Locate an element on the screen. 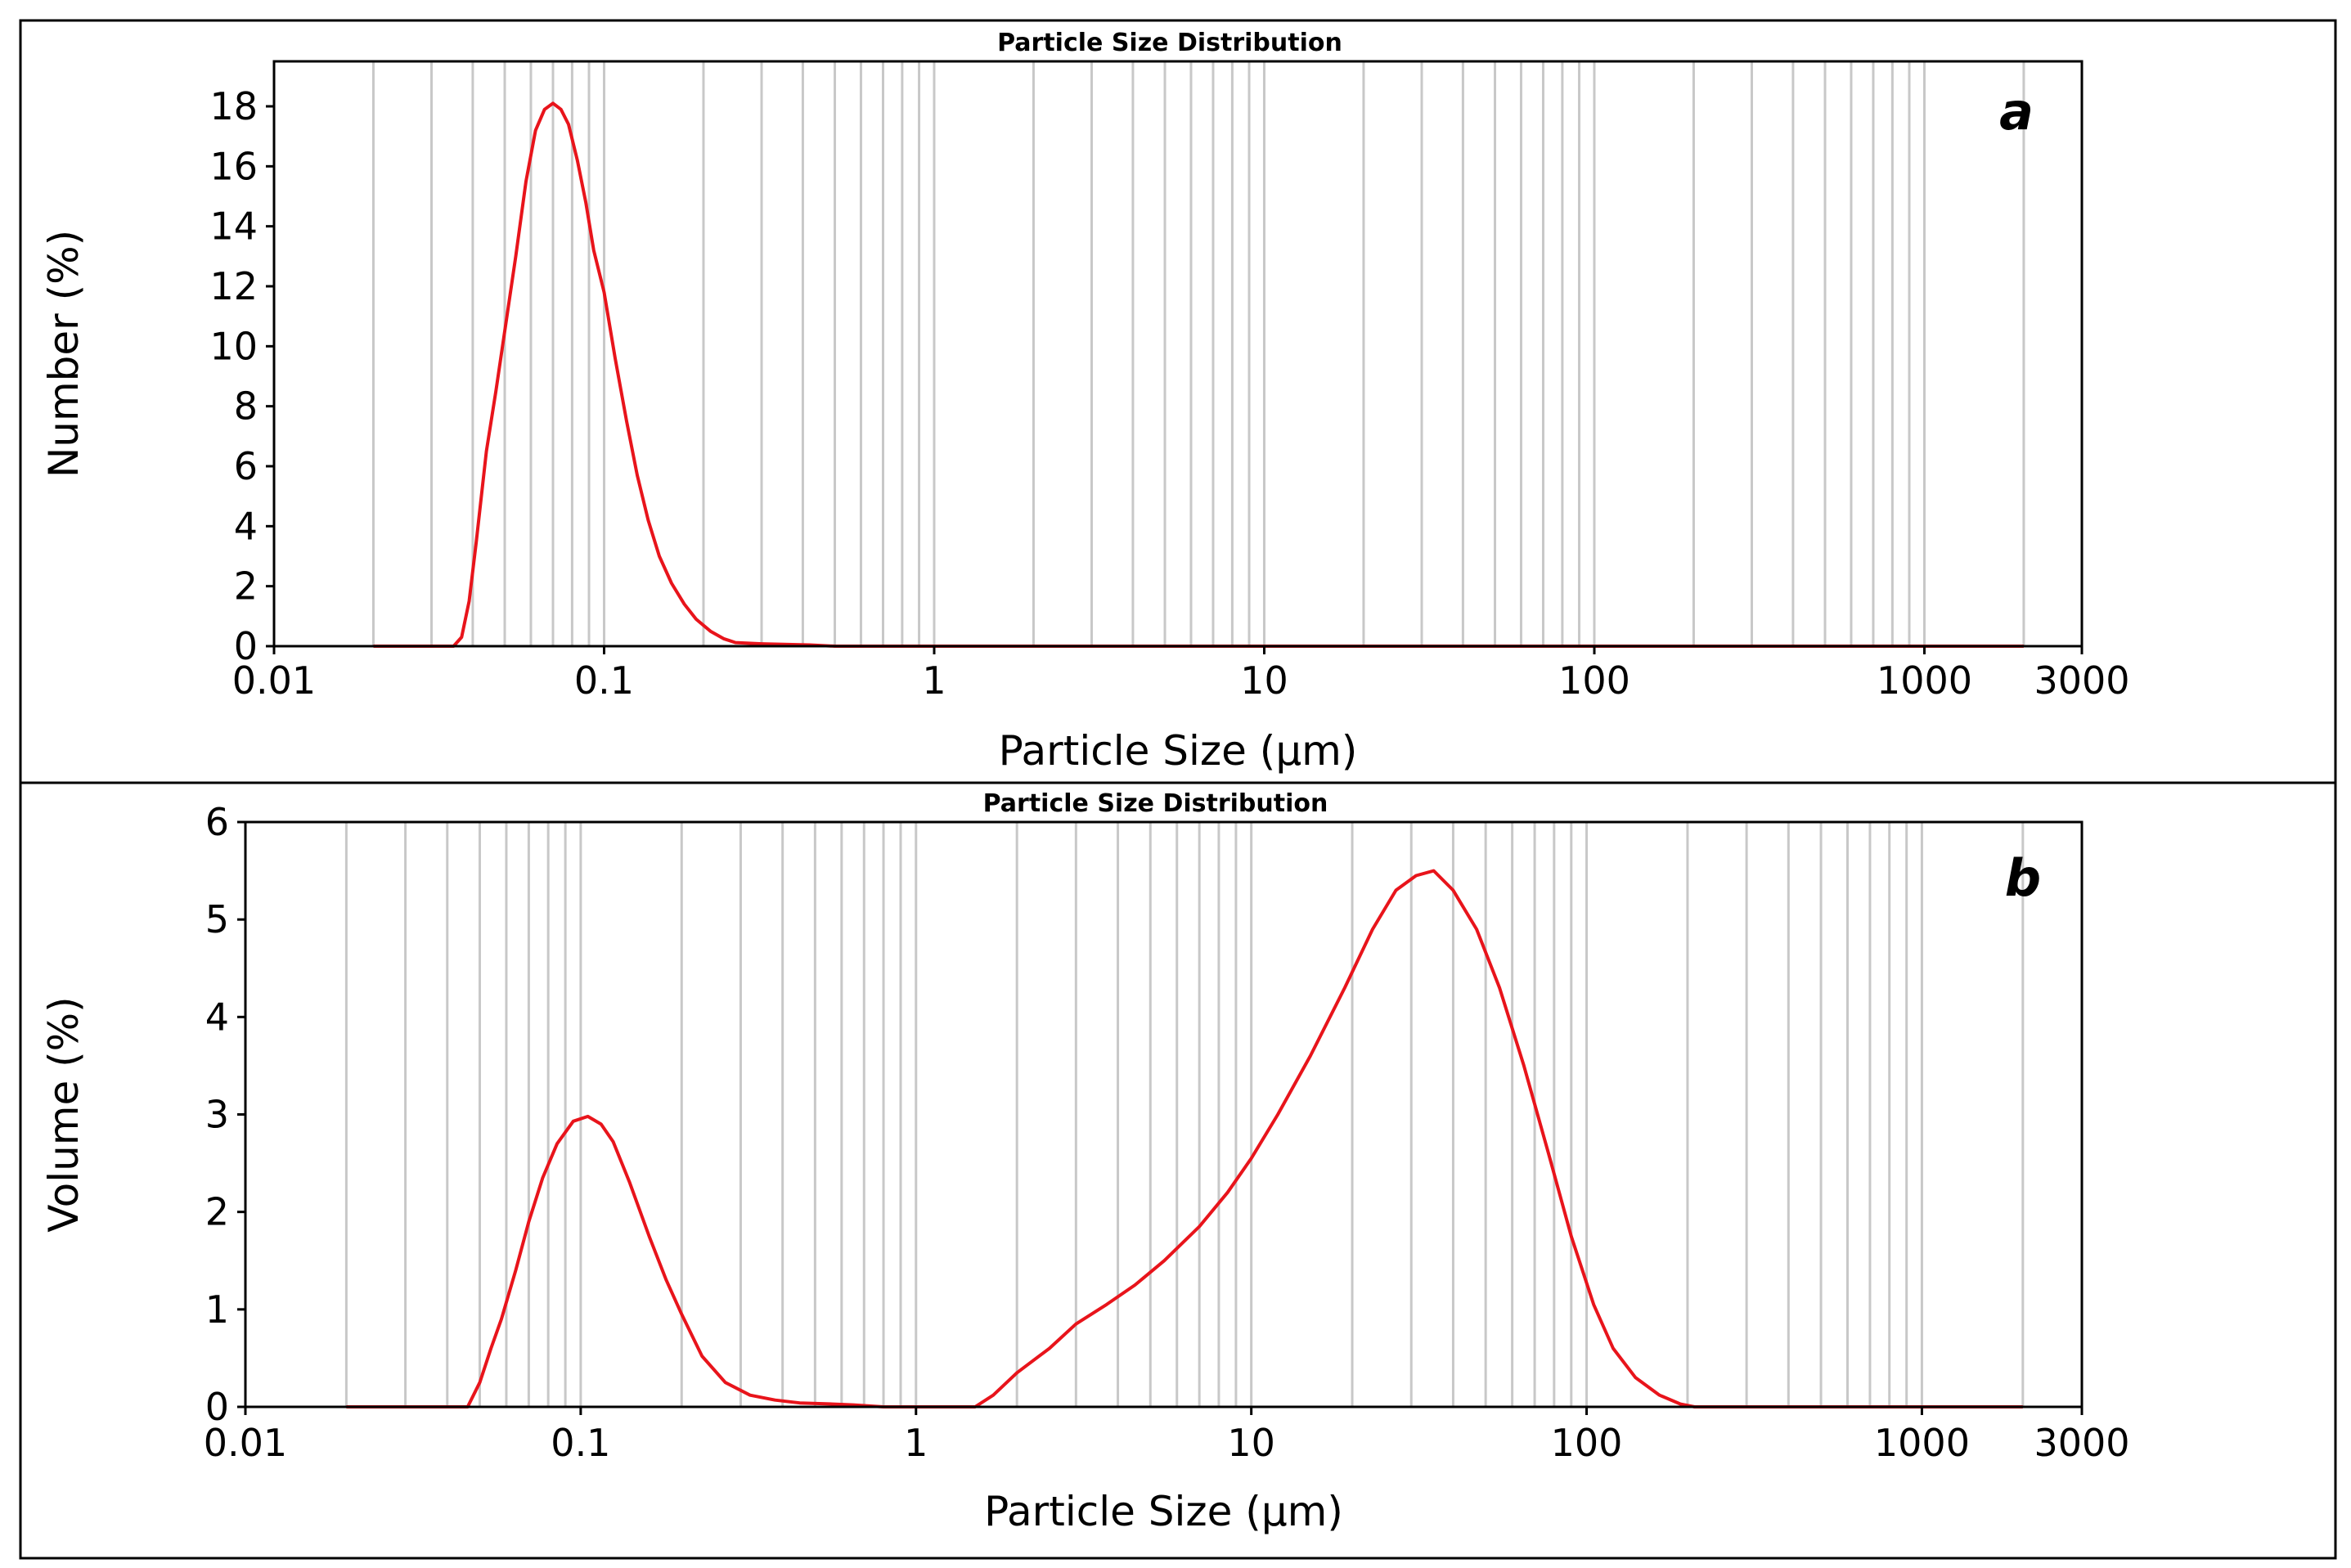  y-tick-label: 18 is located at coordinates (233, 106).